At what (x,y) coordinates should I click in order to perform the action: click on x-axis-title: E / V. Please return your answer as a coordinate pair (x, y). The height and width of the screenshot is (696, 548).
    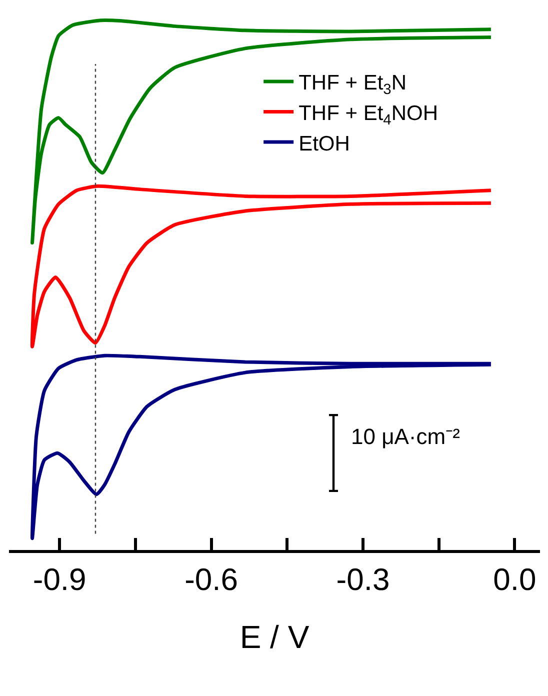
    Looking at the image, I should click on (275, 637).